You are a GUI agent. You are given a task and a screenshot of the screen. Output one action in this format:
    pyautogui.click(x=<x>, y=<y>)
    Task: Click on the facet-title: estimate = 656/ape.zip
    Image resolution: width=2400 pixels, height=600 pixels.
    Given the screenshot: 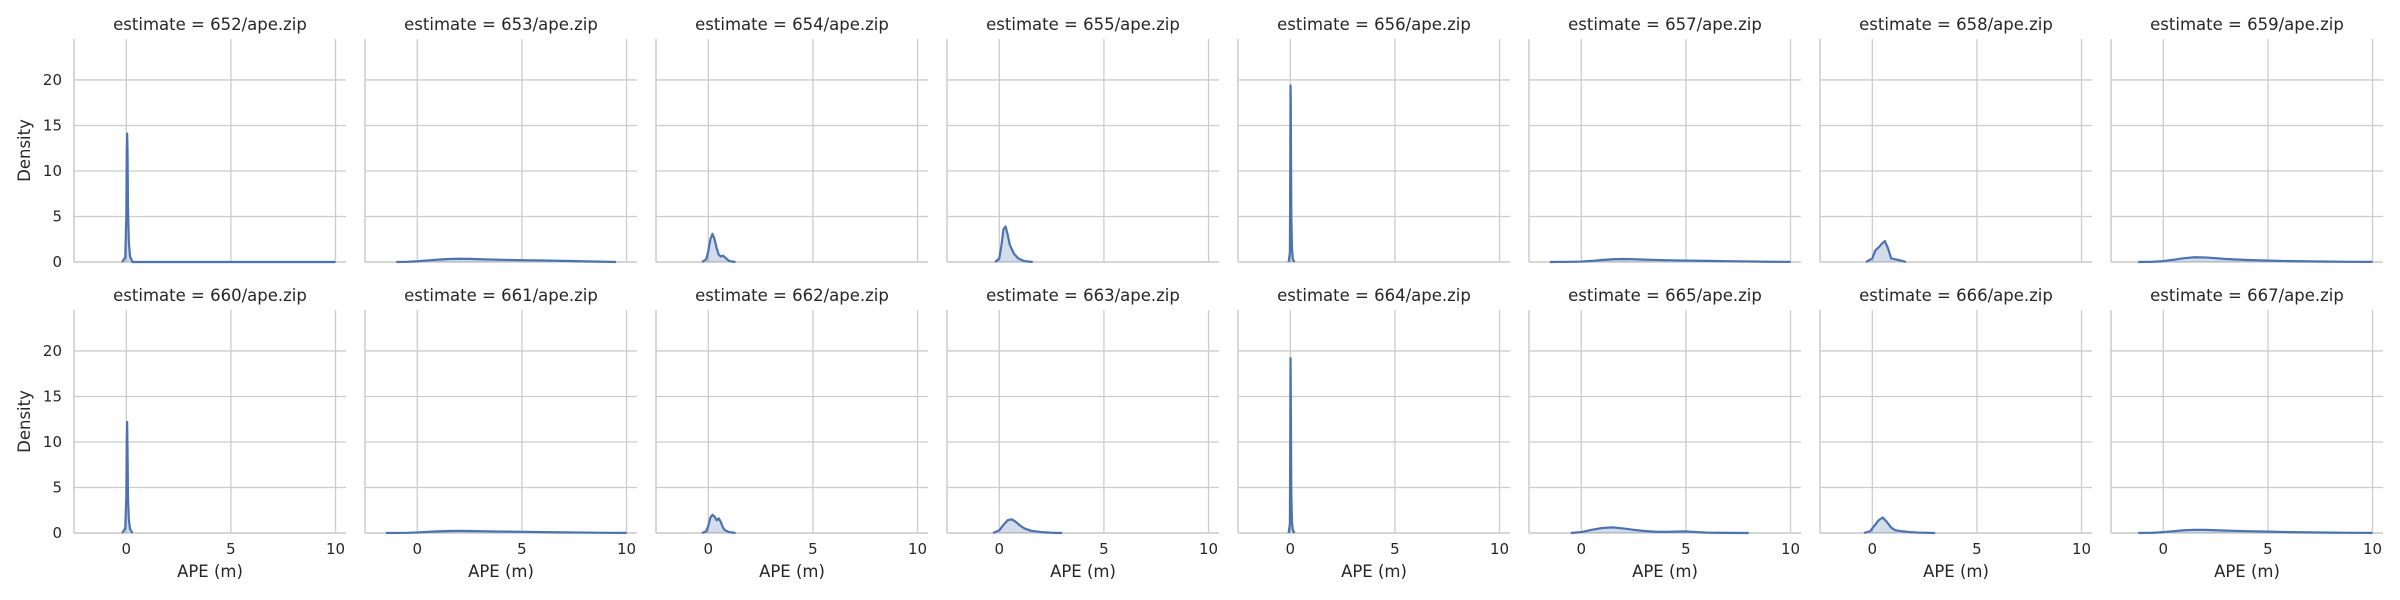 What is the action you would take?
    pyautogui.click(x=1374, y=24)
    